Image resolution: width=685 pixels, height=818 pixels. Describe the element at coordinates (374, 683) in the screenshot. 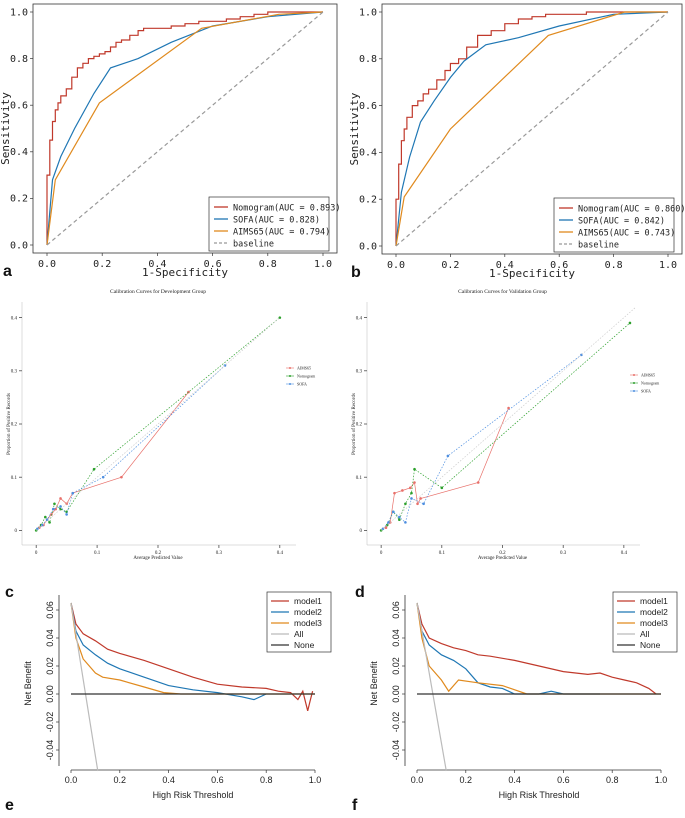

I see `y-axis-label: Net Benefit` at that location.